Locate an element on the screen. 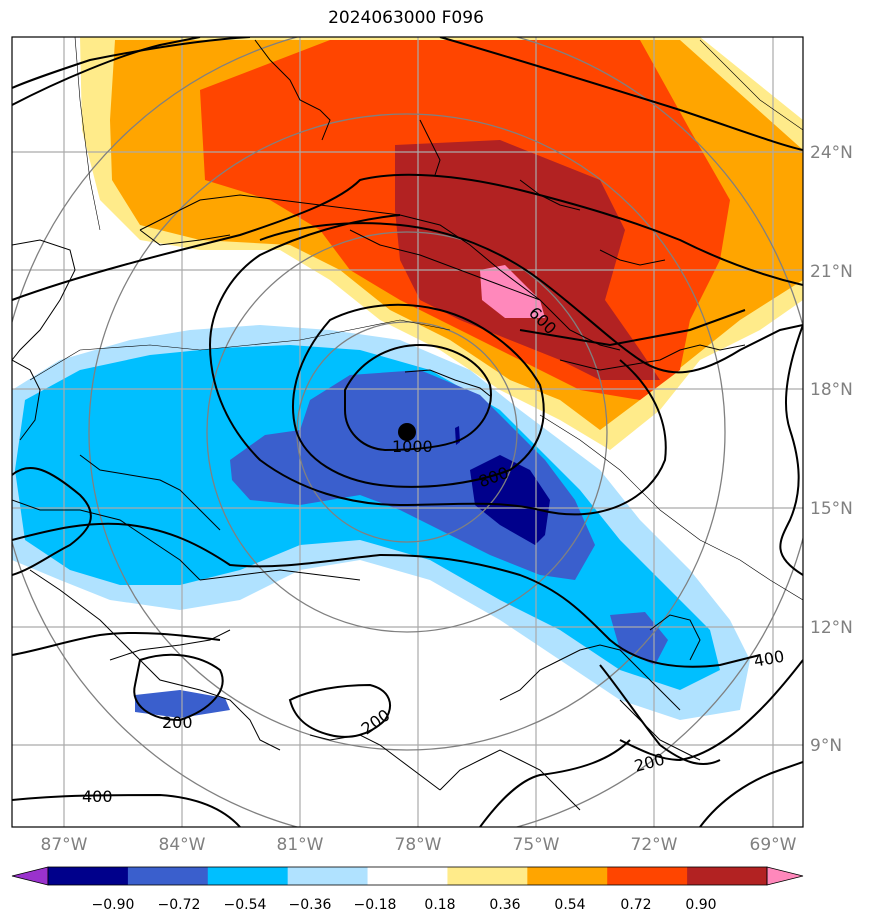  colorbar-tick-9: 0.72 is located at coordinates (635, 905).